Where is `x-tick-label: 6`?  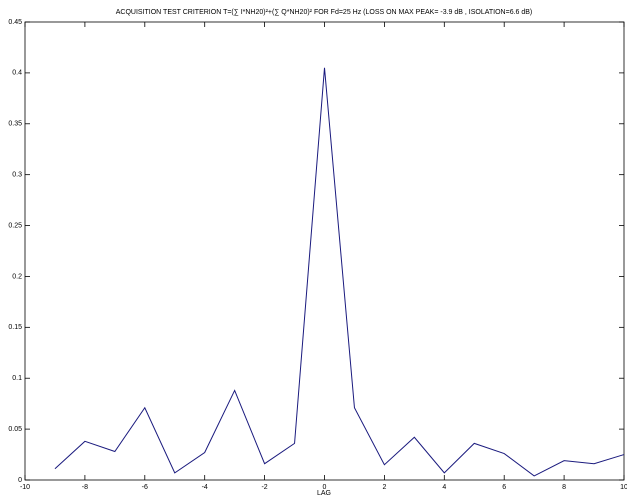 x-tick-label: 6 is located at coordinates (504, 487).